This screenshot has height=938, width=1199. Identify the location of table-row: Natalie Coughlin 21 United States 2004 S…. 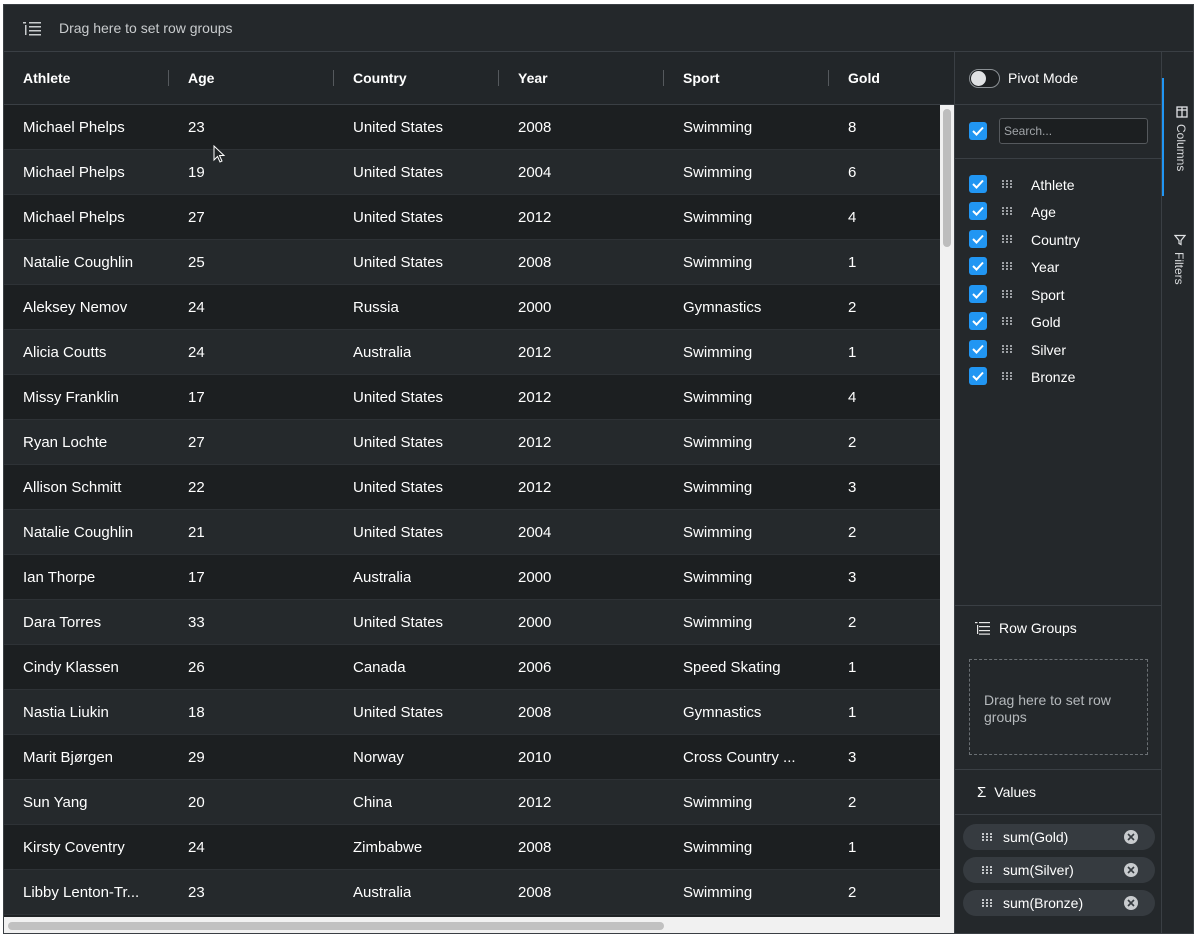
(472, 532).